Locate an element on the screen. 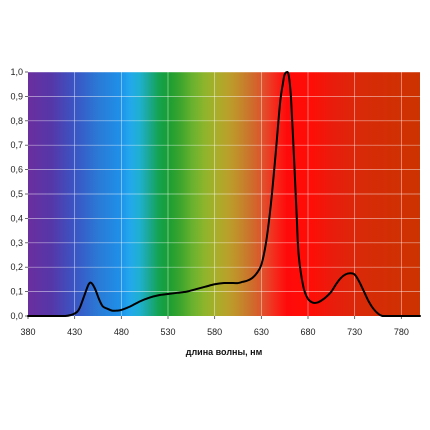 This screenshot has height=430, width=430. x-axis-title: длина волны, нм is located at coordinates (224, 352).